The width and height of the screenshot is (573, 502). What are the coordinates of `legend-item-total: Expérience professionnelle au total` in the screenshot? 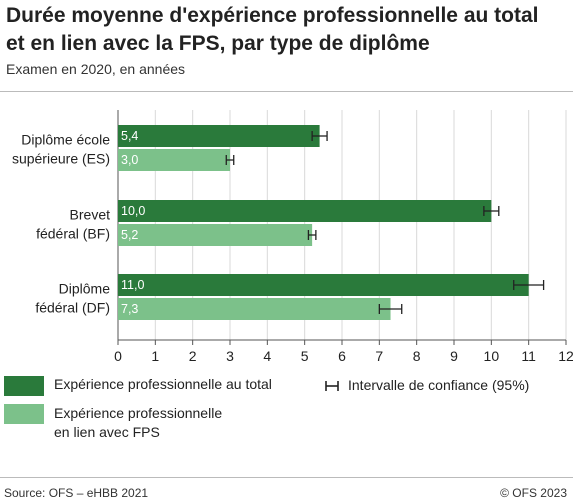 It's located at (138, 386).